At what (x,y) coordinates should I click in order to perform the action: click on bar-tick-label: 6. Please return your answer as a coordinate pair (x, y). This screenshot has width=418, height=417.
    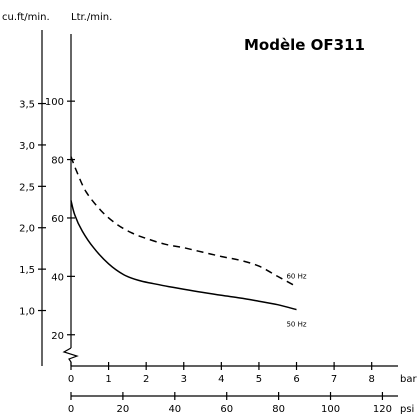
    Looking at the image, I should click on (296, 379).